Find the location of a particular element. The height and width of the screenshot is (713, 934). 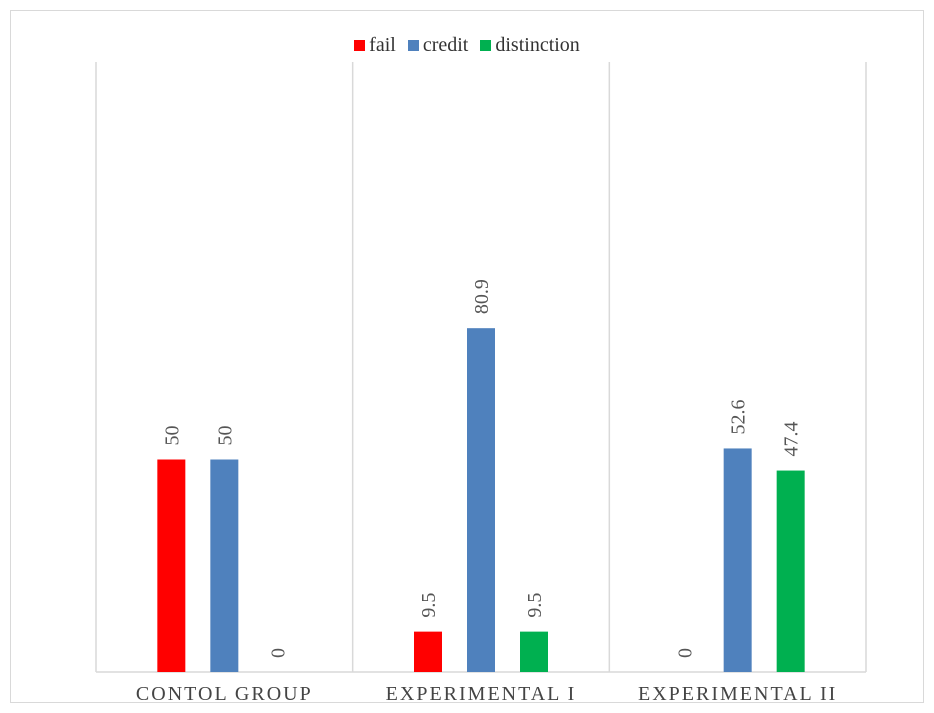

data-label-fail-0: 50 is located at coordinates (172, 436).